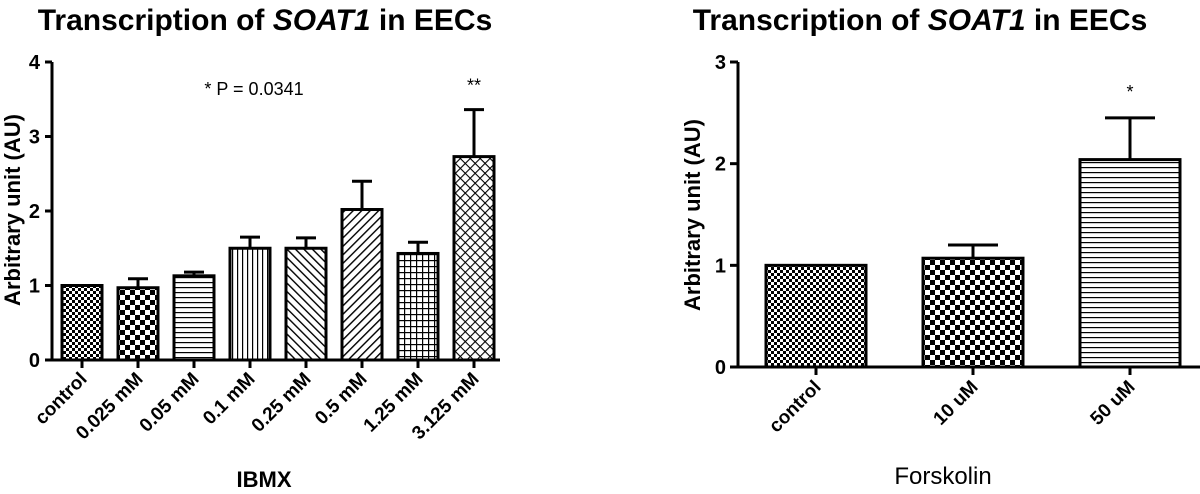 This screenshot has width=1200, height=494. I want to click on chart-1-y-tick-label: 0, so click(34, 361).